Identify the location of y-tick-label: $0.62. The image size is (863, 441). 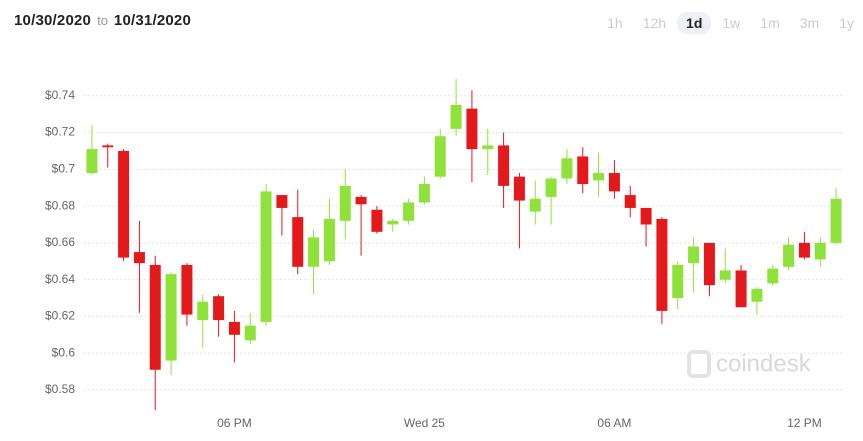
(60, 316).